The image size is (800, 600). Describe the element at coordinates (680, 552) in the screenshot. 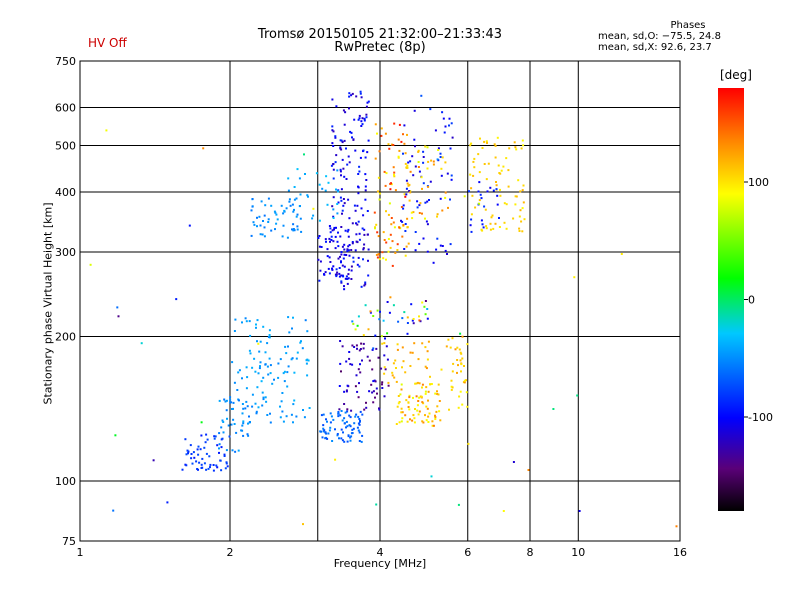

I see `x-tick-label: 16` at that location.